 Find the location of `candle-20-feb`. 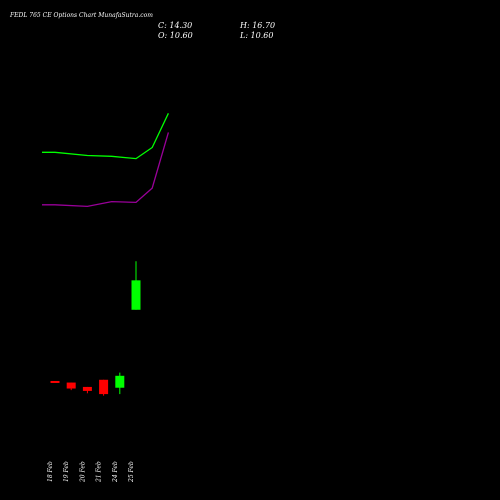

candle-20-feb is located at coordinates (87, 390).